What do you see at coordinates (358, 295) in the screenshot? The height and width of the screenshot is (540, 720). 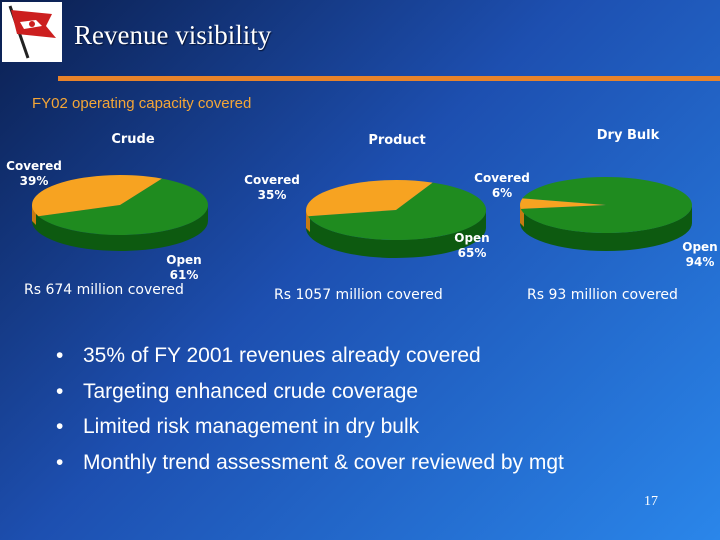 I see `pie-caption: Rs 1057 million covered` at bounding box center [358, 295].